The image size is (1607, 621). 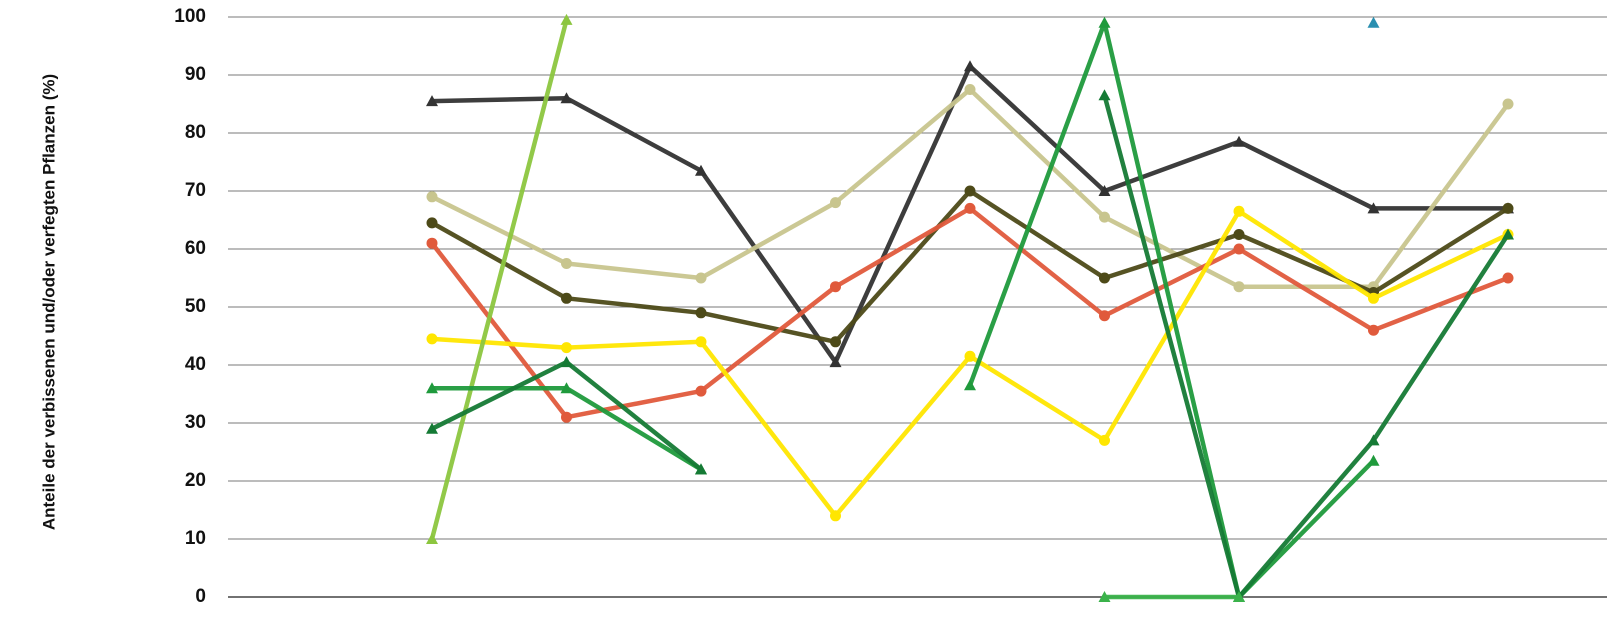 I want to click on y-tick-label: 30, so click(x=195, y=422).